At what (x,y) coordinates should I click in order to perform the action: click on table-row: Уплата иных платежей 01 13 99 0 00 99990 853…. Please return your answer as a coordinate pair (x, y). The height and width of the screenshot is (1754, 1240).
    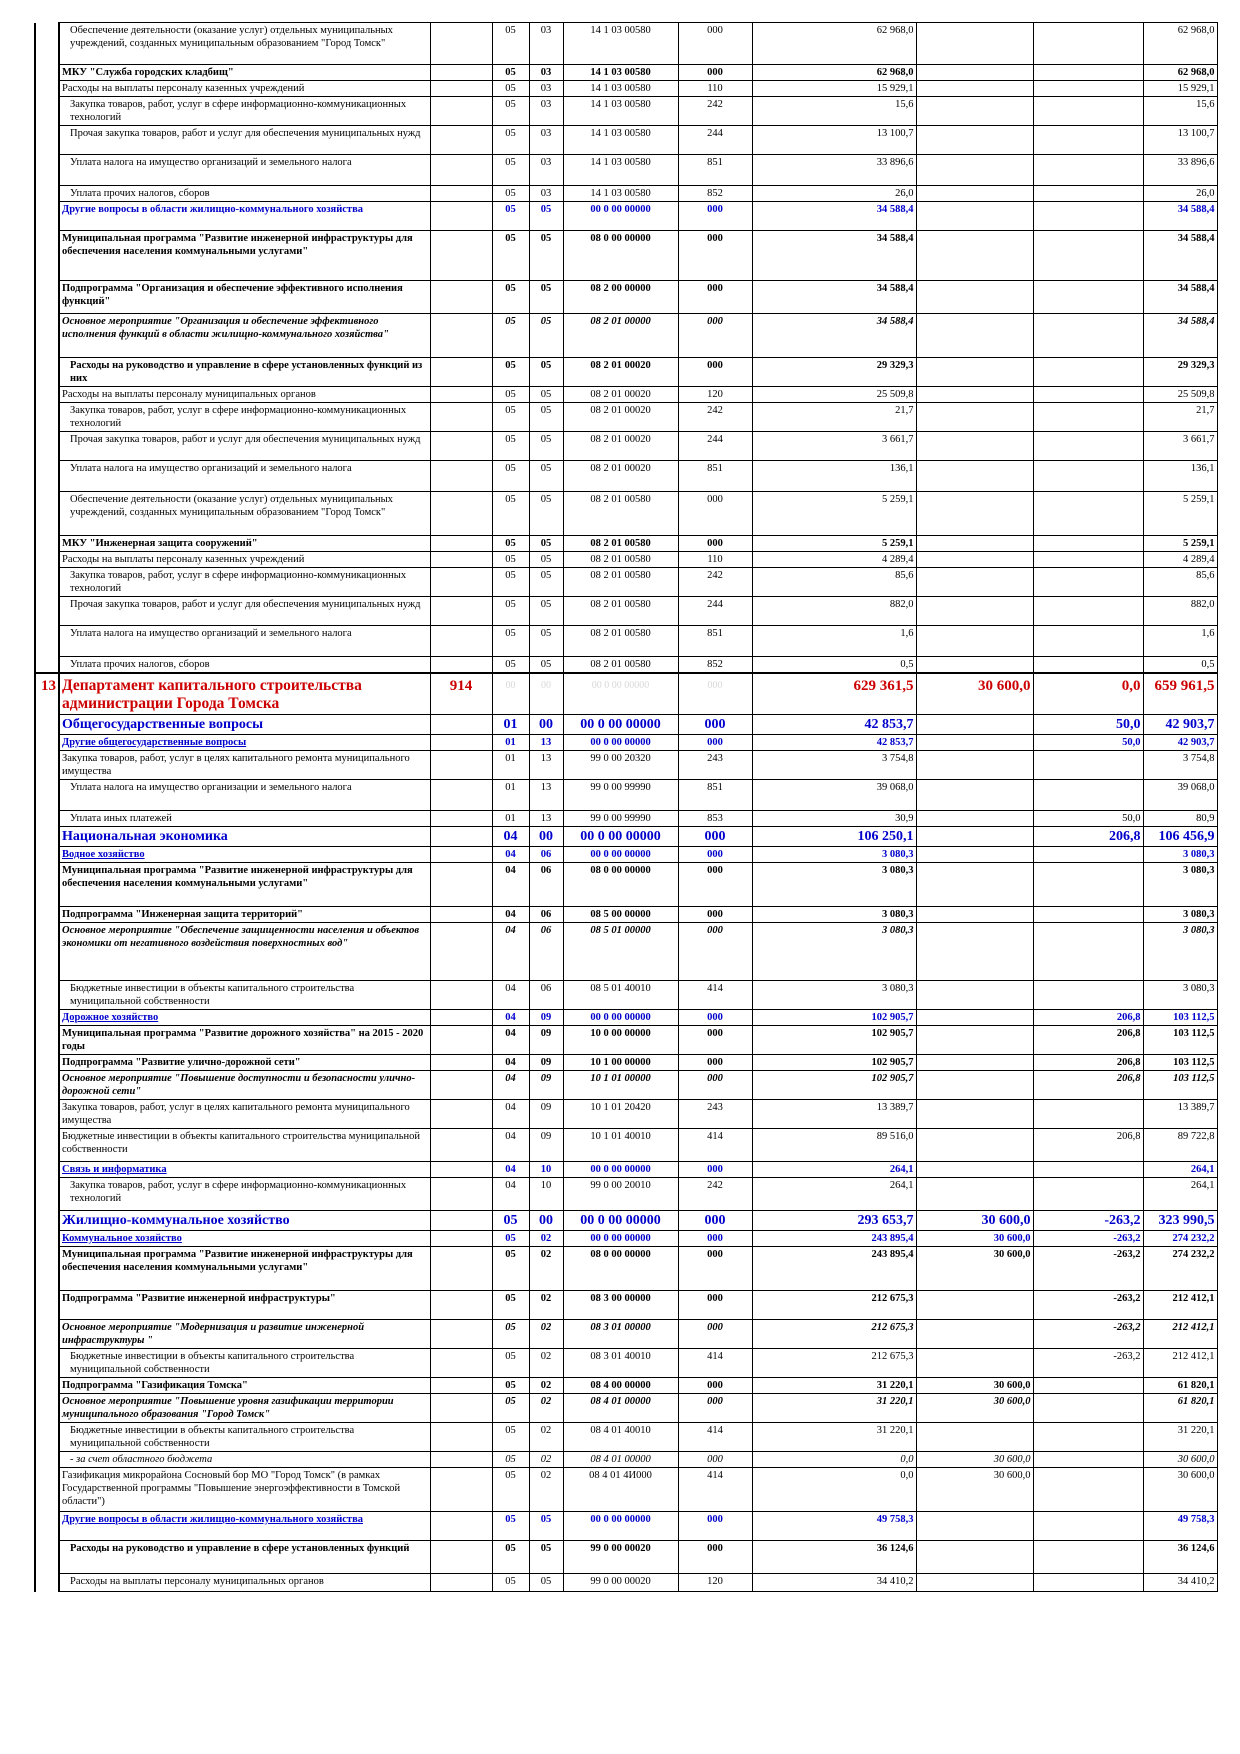
    Looking at the image, I should click on (626, 818).